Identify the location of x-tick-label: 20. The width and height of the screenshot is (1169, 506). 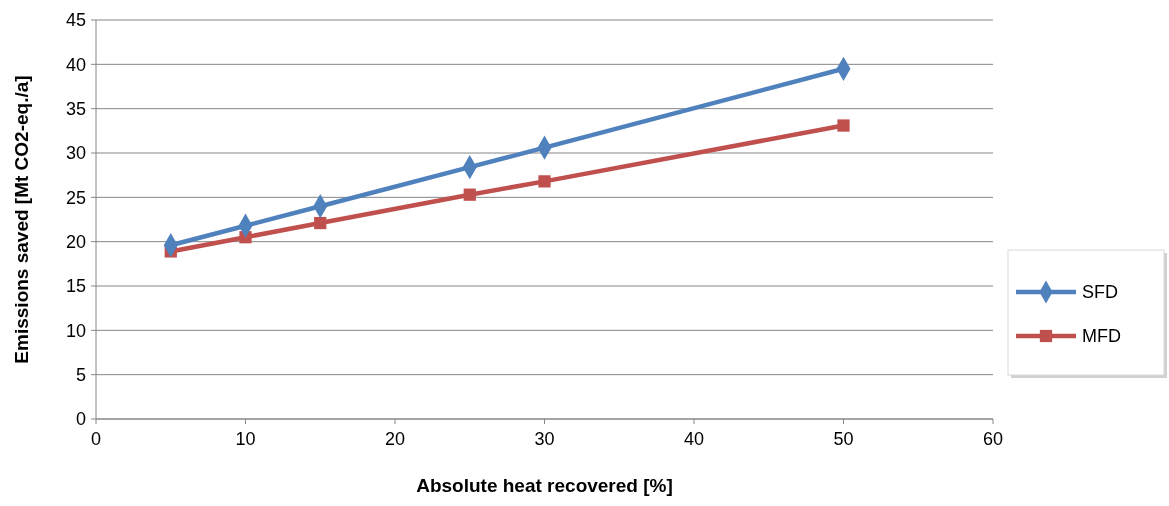
(395, 439).